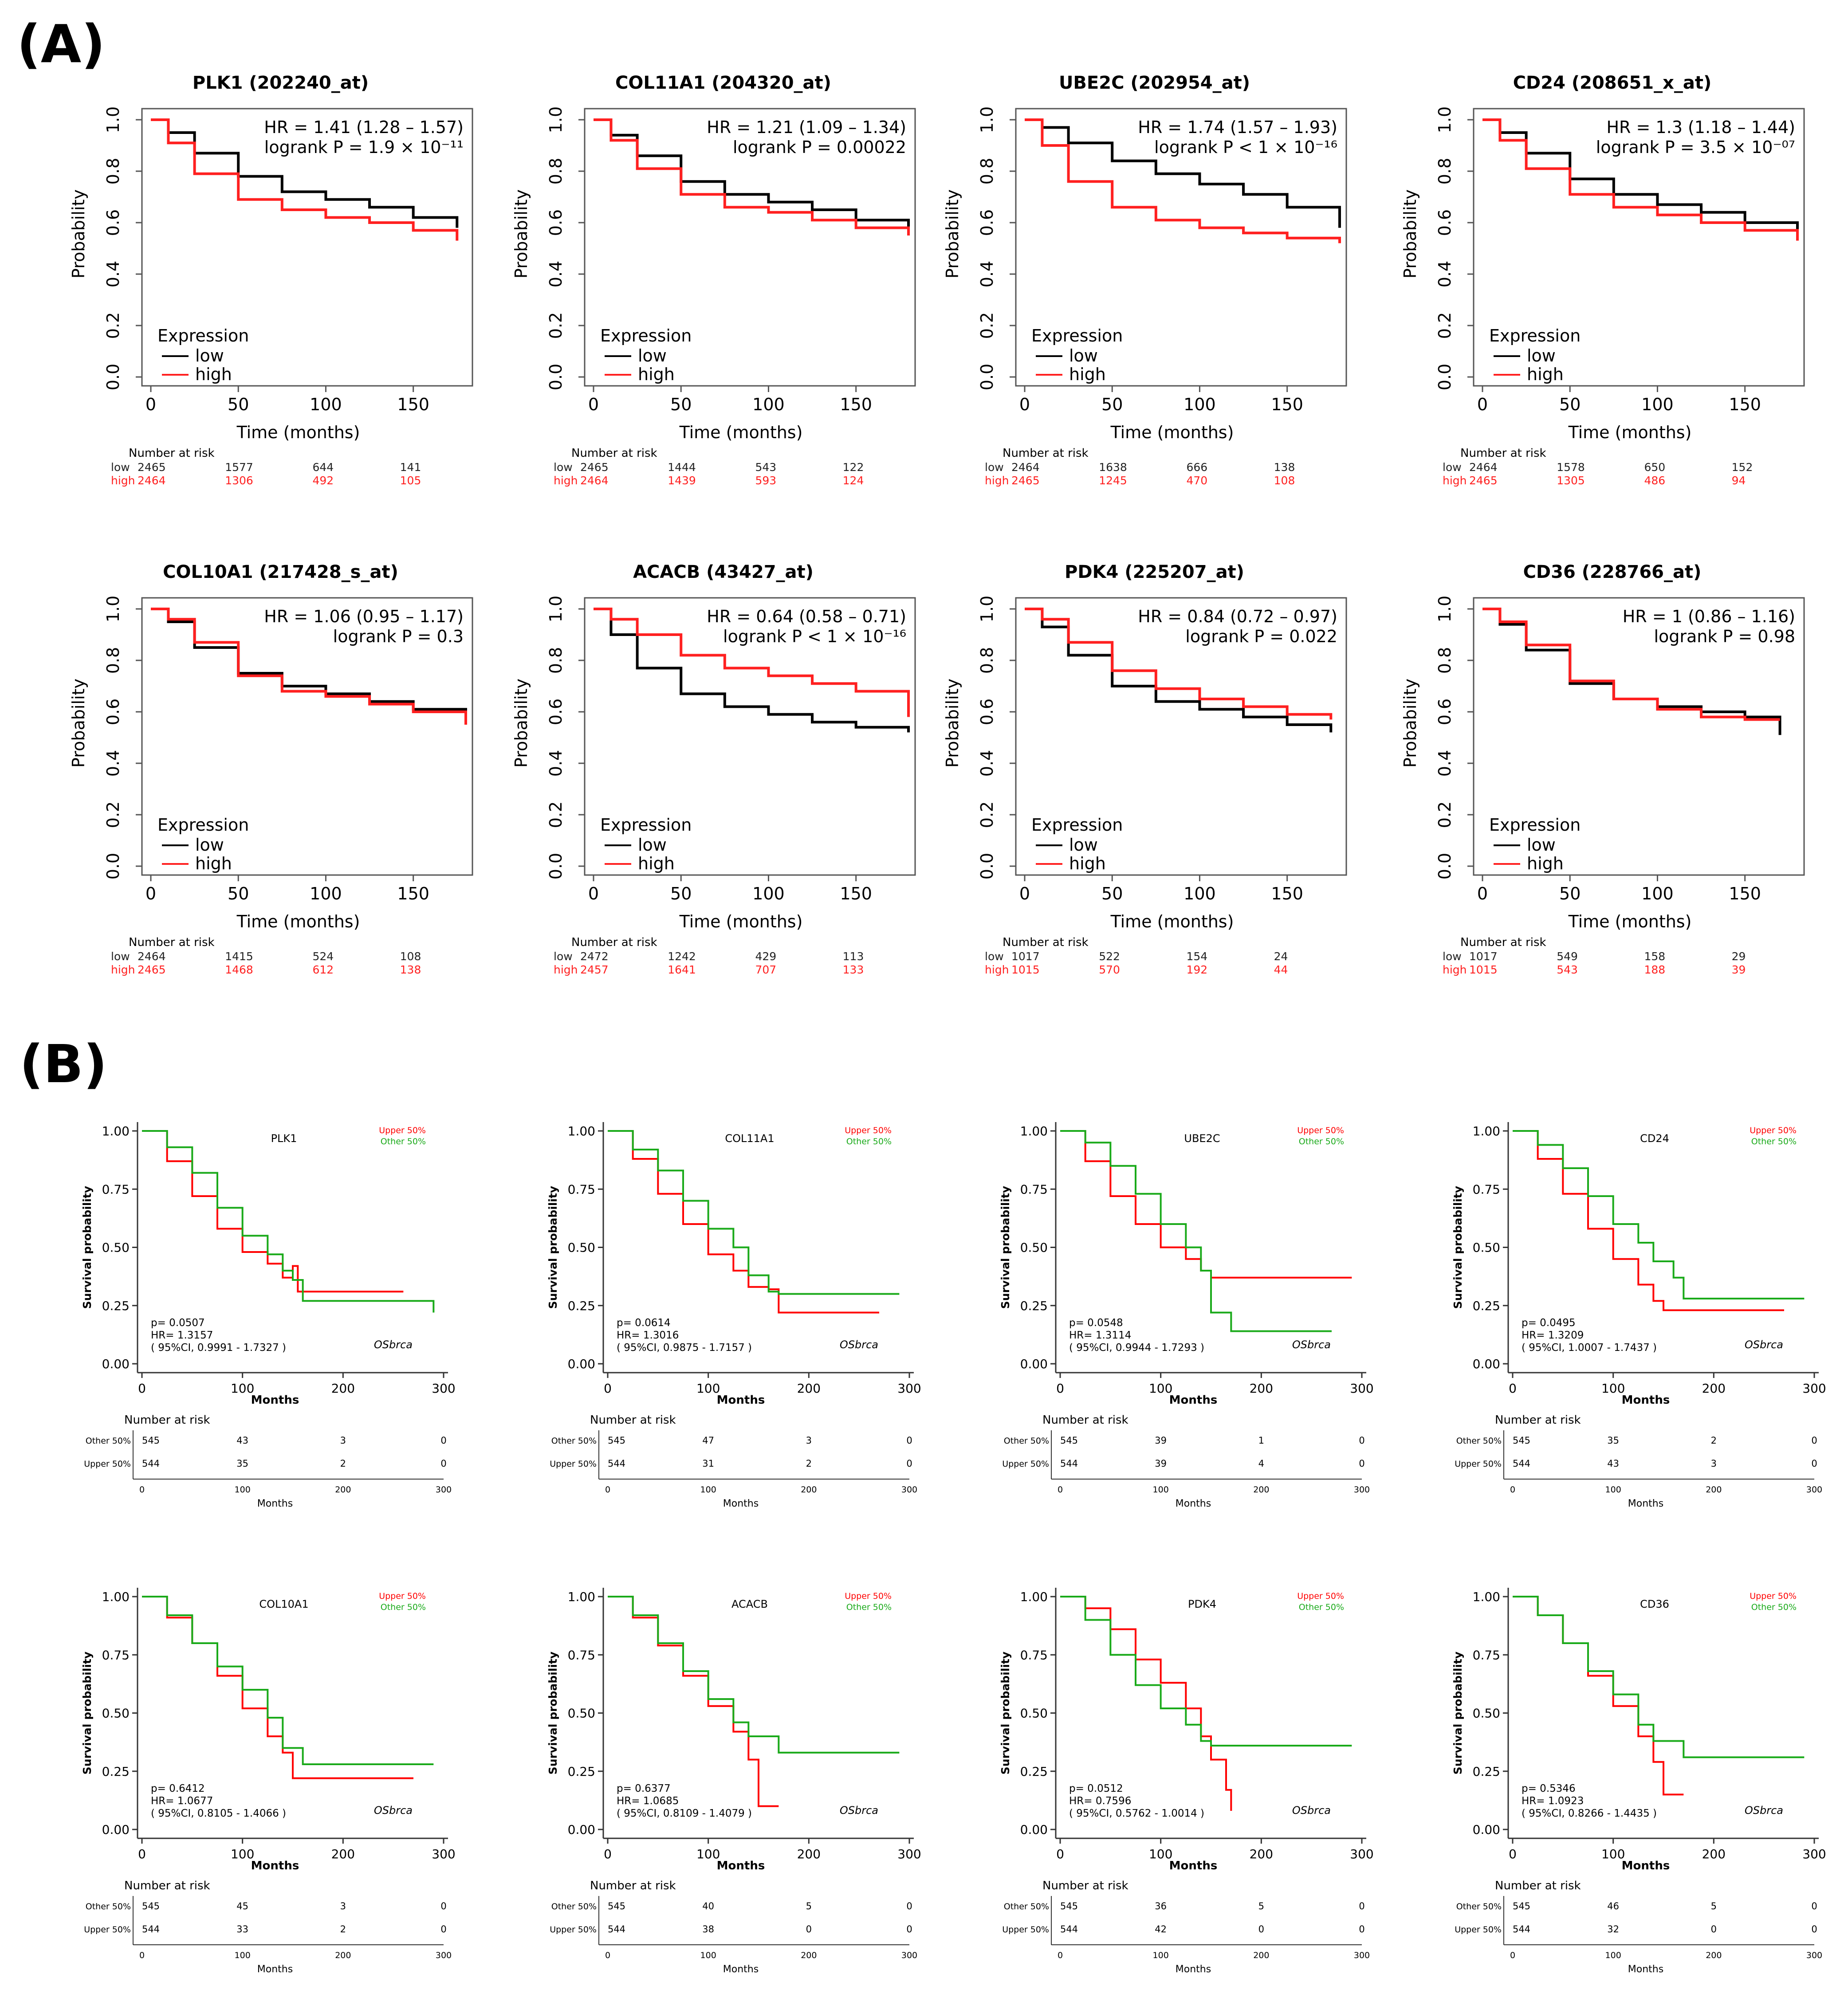 The image size is (1848, 1994). Describe the element at coordinates (1700, 127) in the screenshot. I see `hazard-ratio-text: HR = 1.3 (1.18 – 1.44)` at that location.